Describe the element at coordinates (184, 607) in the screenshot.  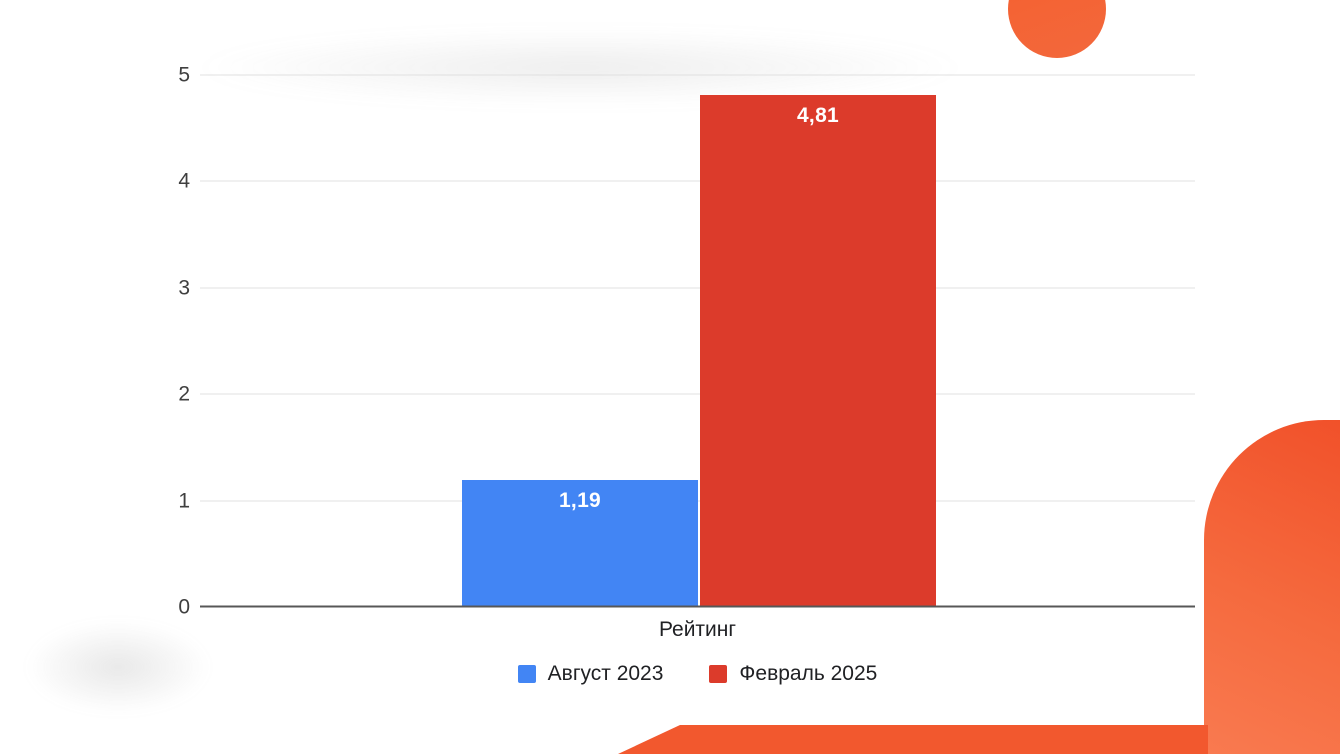
I see `y-tick-label: 0` at that location.